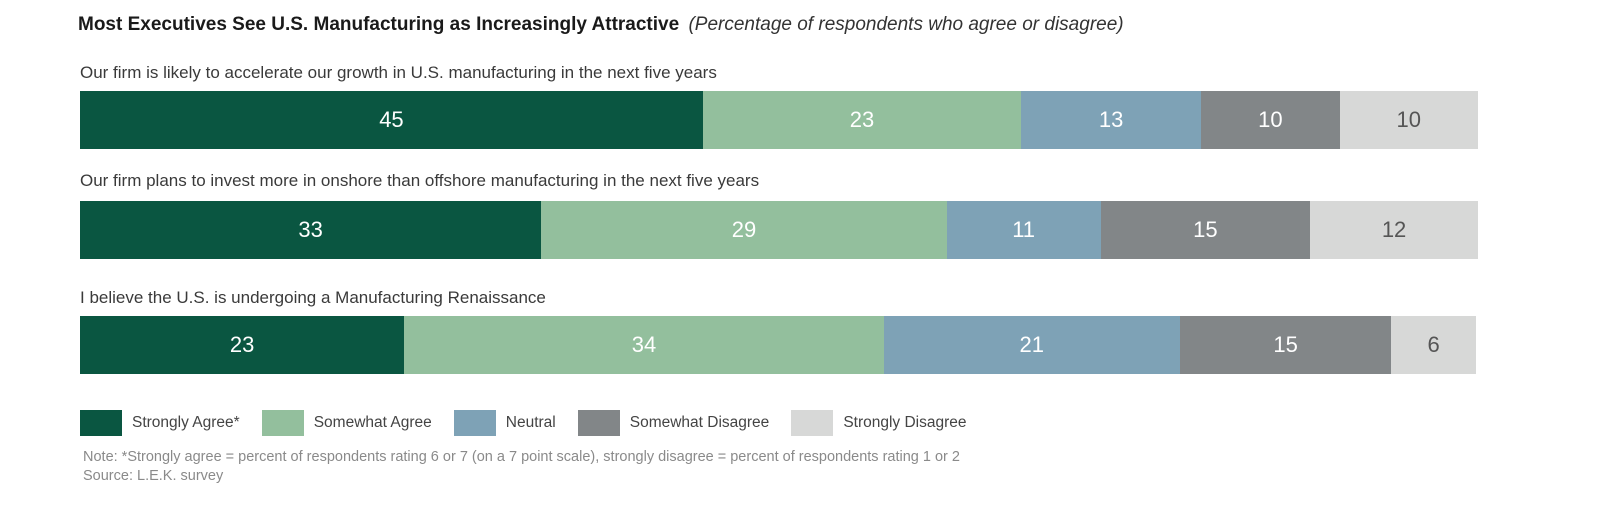 Image resolution: width=1600 pixels, height=516 pixels. I want to click on bar-segment: 13, so click(1111, 120).